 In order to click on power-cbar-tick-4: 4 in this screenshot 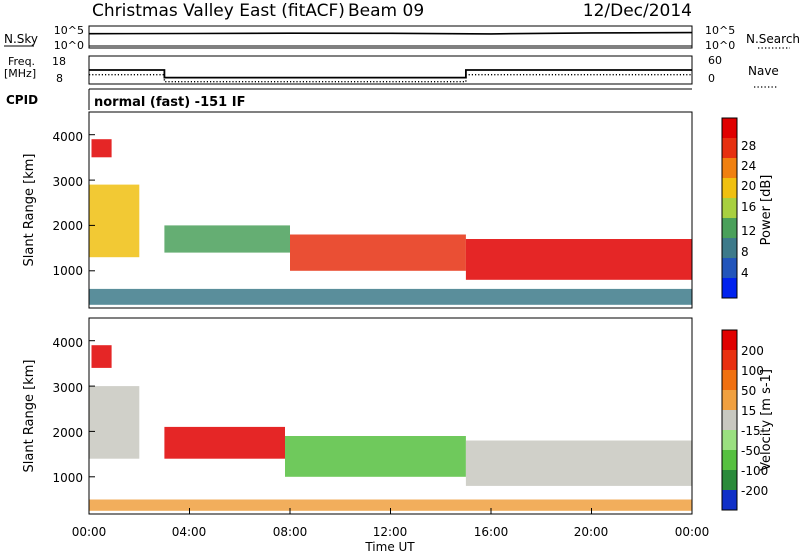, I will do `click(745, 273)`.